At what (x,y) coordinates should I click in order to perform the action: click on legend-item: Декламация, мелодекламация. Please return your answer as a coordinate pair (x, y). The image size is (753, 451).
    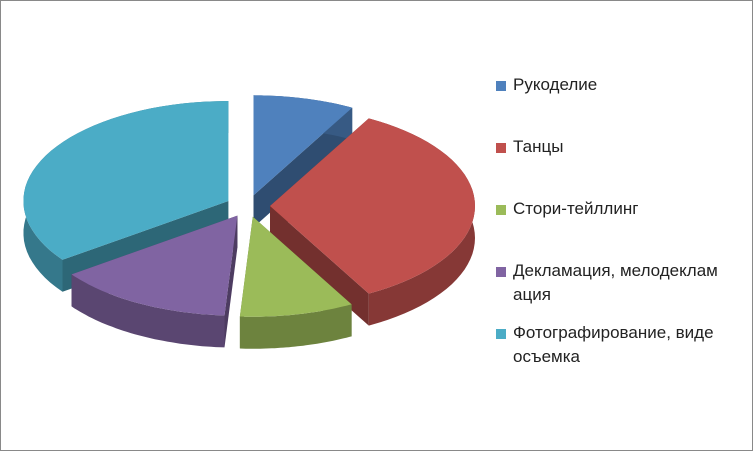
    Looking at the image, I should click on (608, 290).